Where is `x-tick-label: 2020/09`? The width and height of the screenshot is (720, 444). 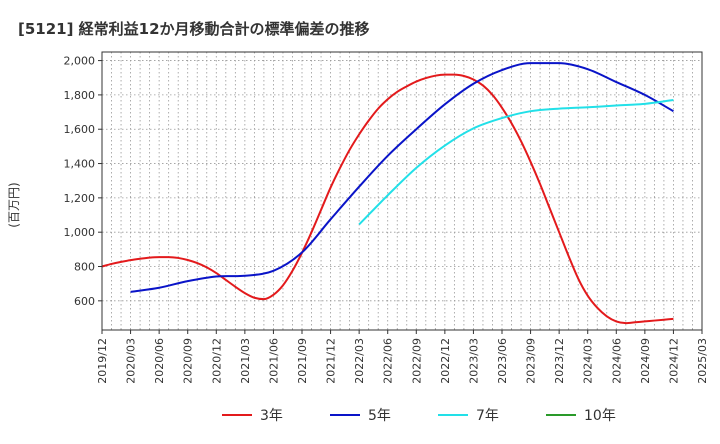
x-tick-label: 2020/09 is located at coordinates (188, 361).